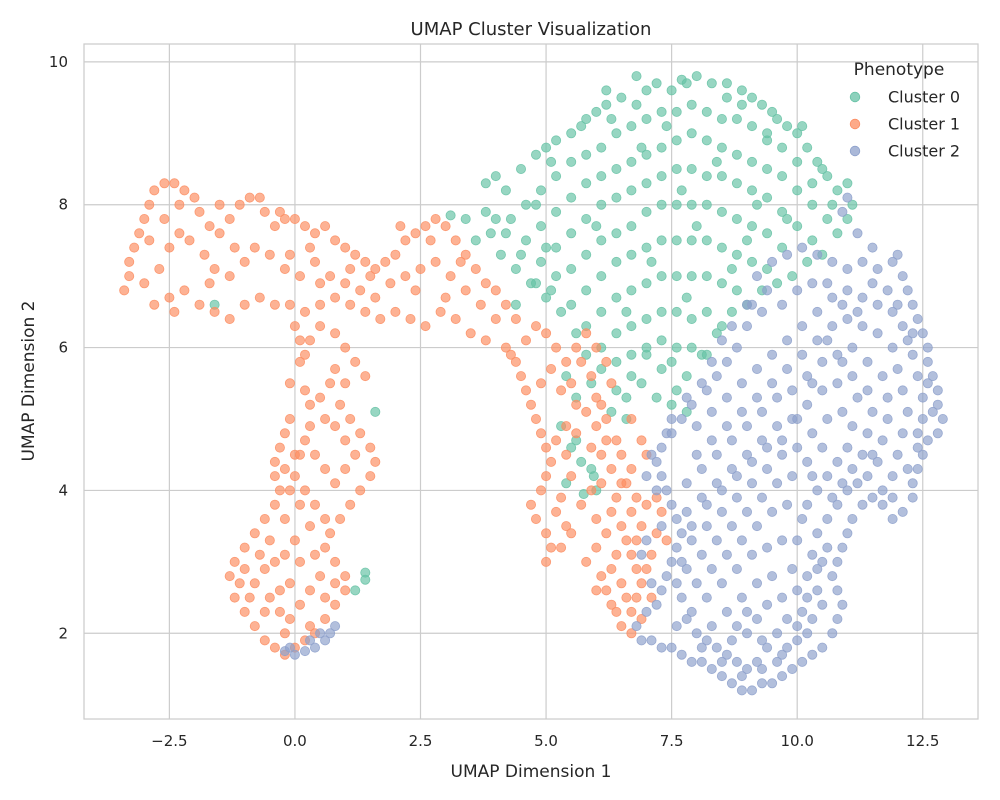 The height and width of the screenshot is (800, 1000). I want to click on y-tick-label: 2, so click(63, 633).